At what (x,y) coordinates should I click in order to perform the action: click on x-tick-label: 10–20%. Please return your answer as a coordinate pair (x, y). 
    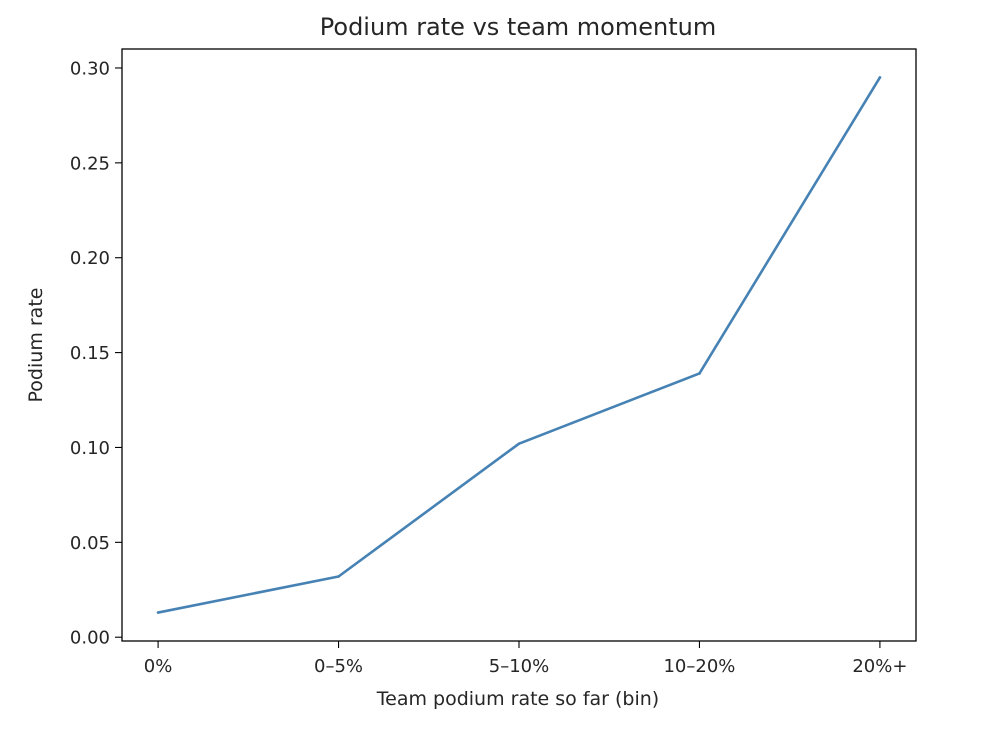
    Looking at the image, I should click on (699, 666).